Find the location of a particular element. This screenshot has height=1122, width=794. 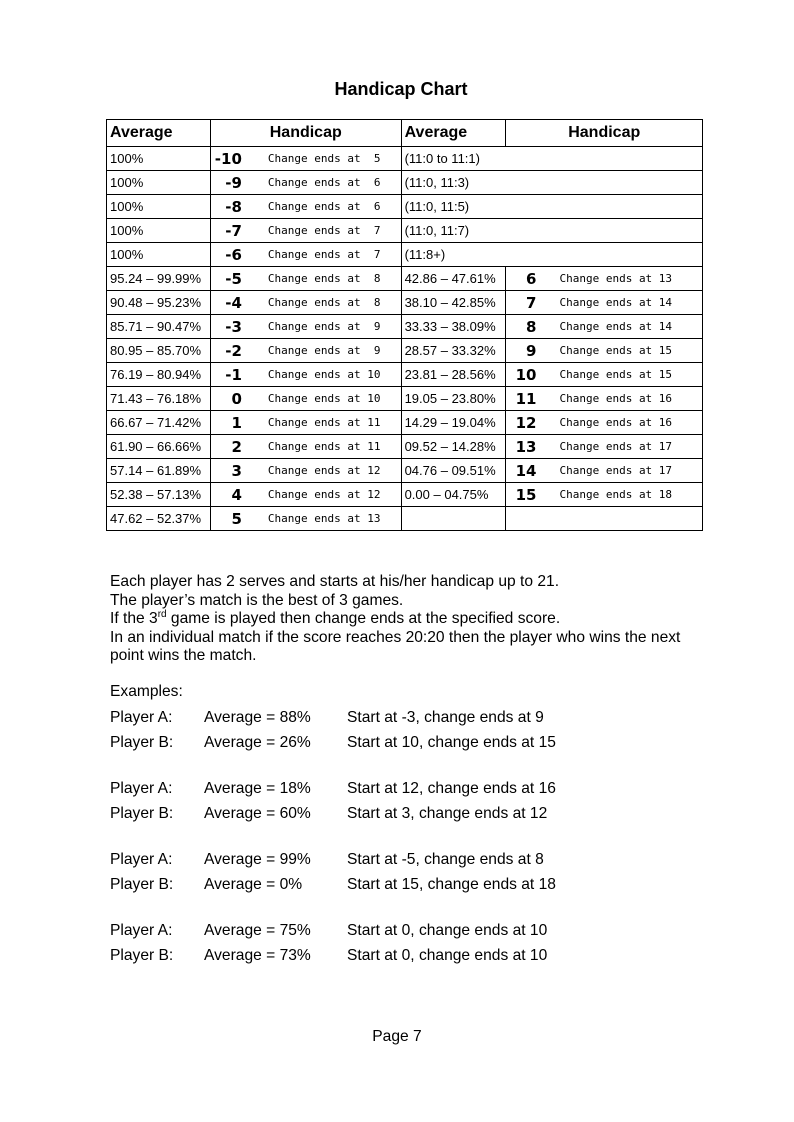

score-note-cell: (11:0, 11:7) is located at coordinates (552, 230).